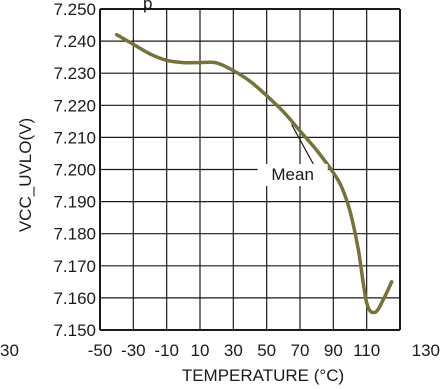  Describe the element at coordinates (366, 350) in the screenshot. I see `x-tick-label: 110` at that location.